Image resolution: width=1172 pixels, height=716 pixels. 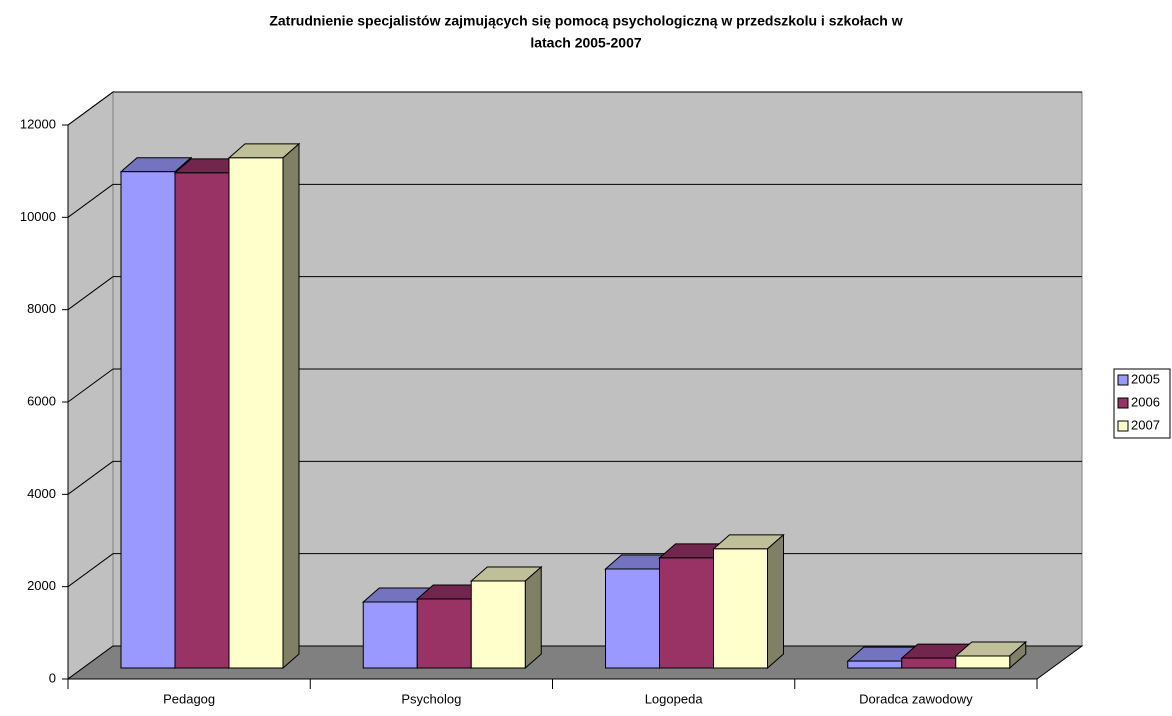 I want to click on y-tick-label: 10000, so click(x=38, y=216).